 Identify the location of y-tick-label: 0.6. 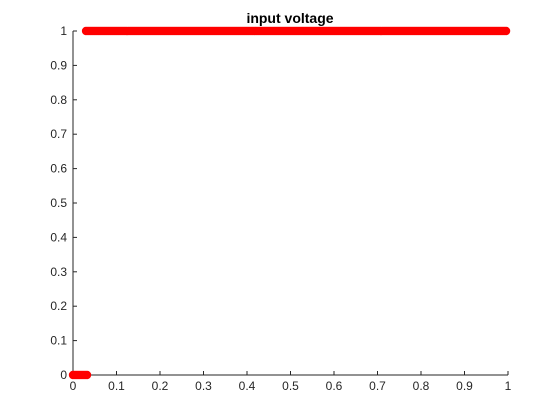
(58, 169).